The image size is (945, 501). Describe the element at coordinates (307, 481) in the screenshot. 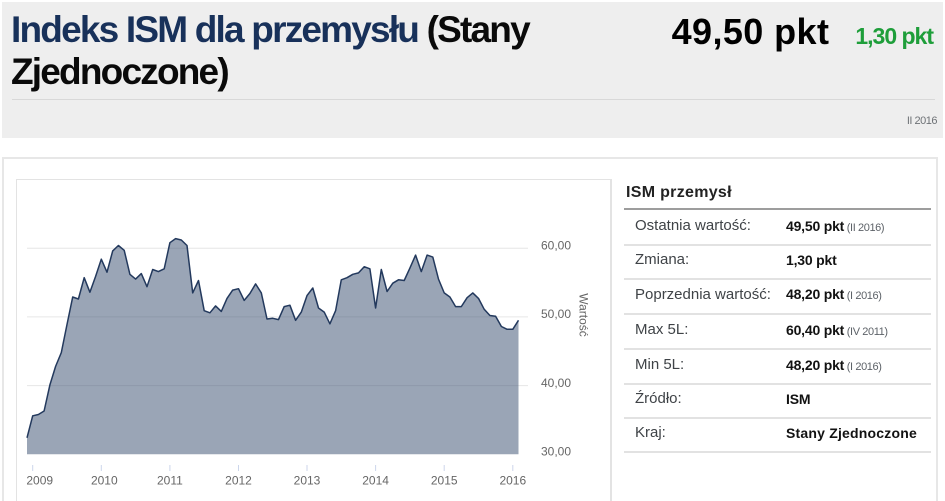

I see `svg-text: 2013` at that location.